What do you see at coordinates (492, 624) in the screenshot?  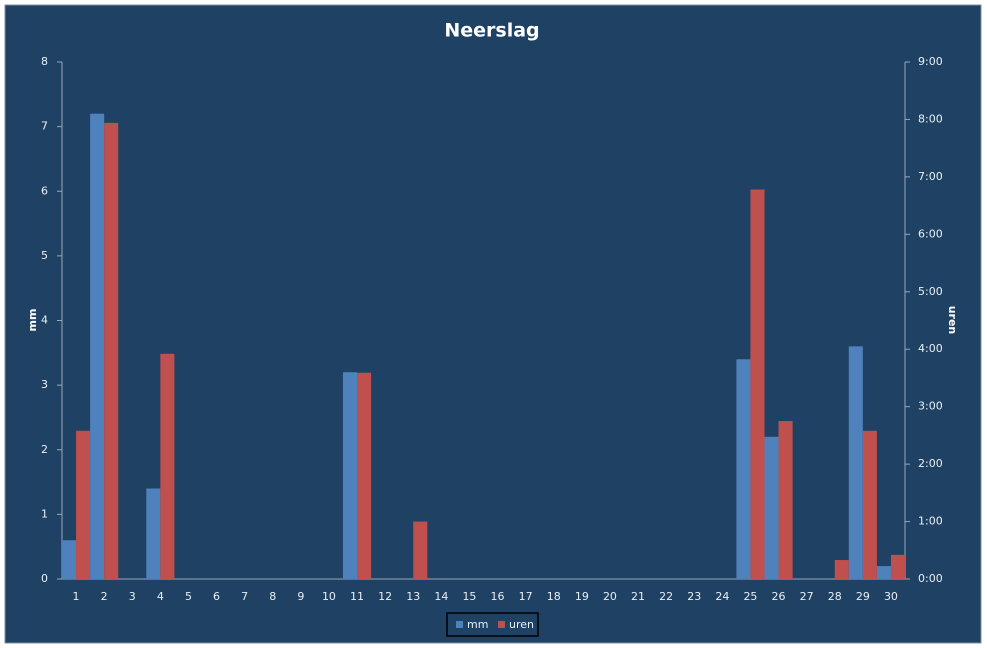 I see `legend-box` at bounding box center [492, 624].